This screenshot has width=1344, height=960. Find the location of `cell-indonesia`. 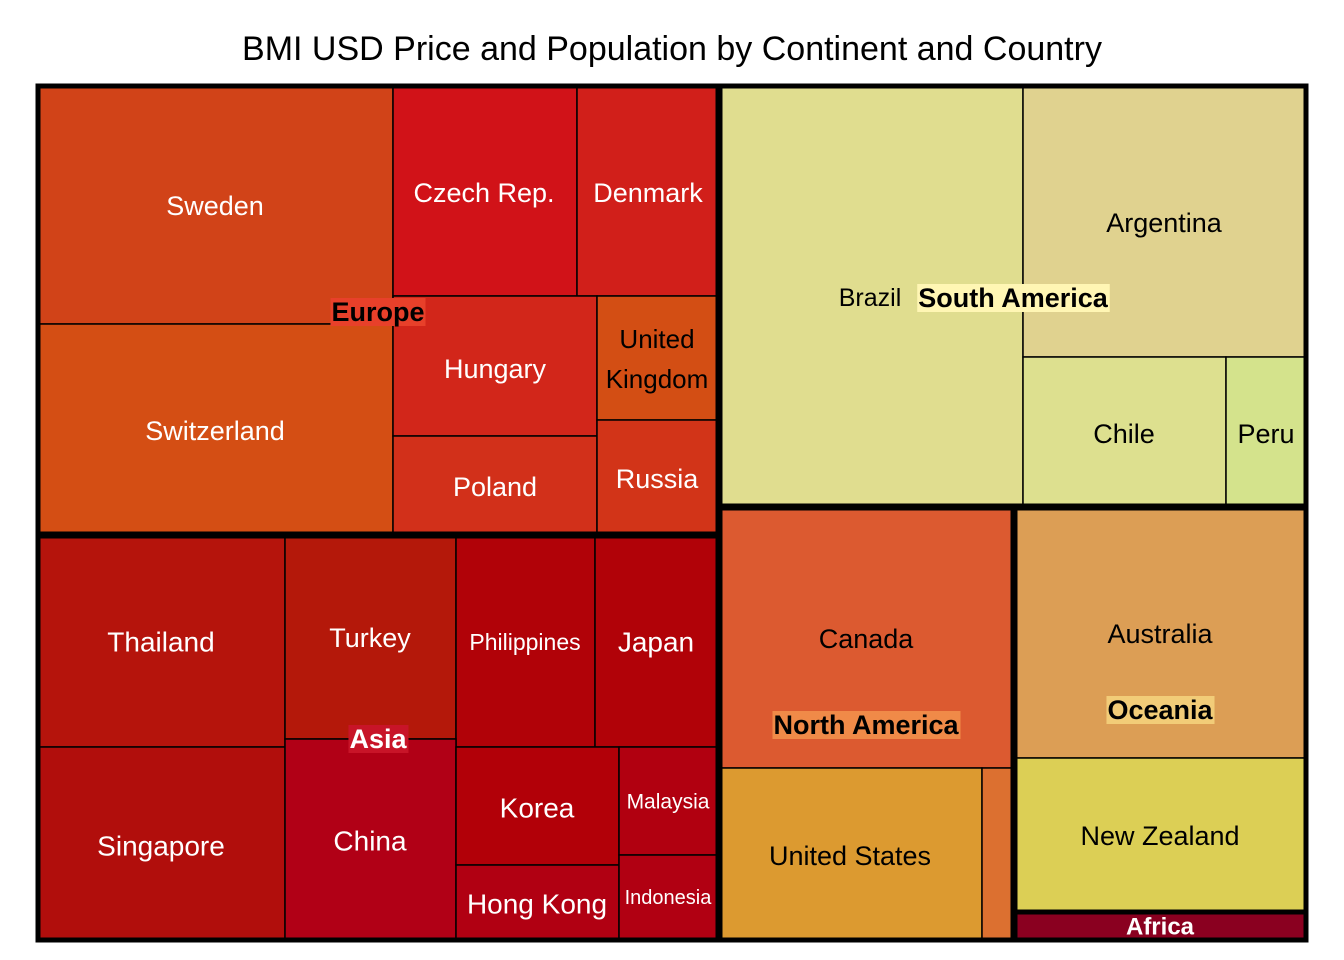

cell-indonesia is located at coordinates (668, 897).